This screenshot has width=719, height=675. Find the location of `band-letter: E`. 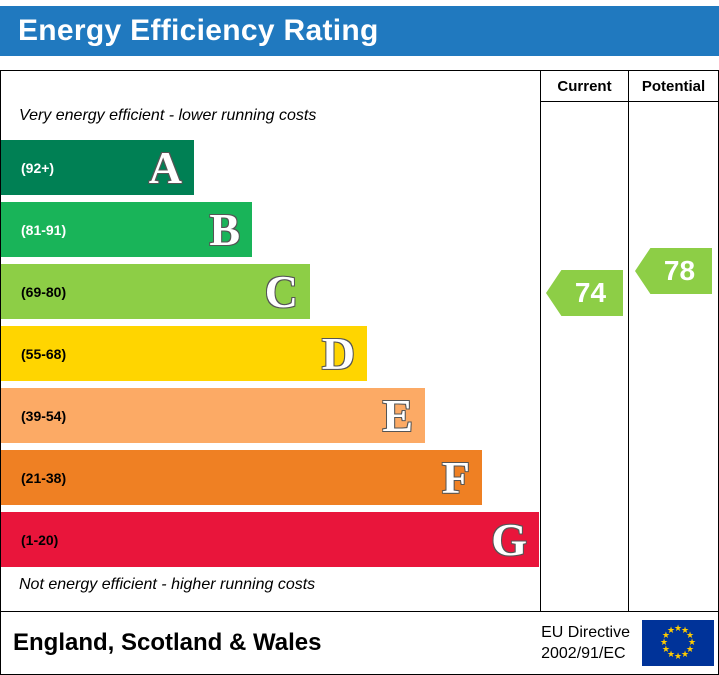

band-letter: E is located at coordinates (397, 415).